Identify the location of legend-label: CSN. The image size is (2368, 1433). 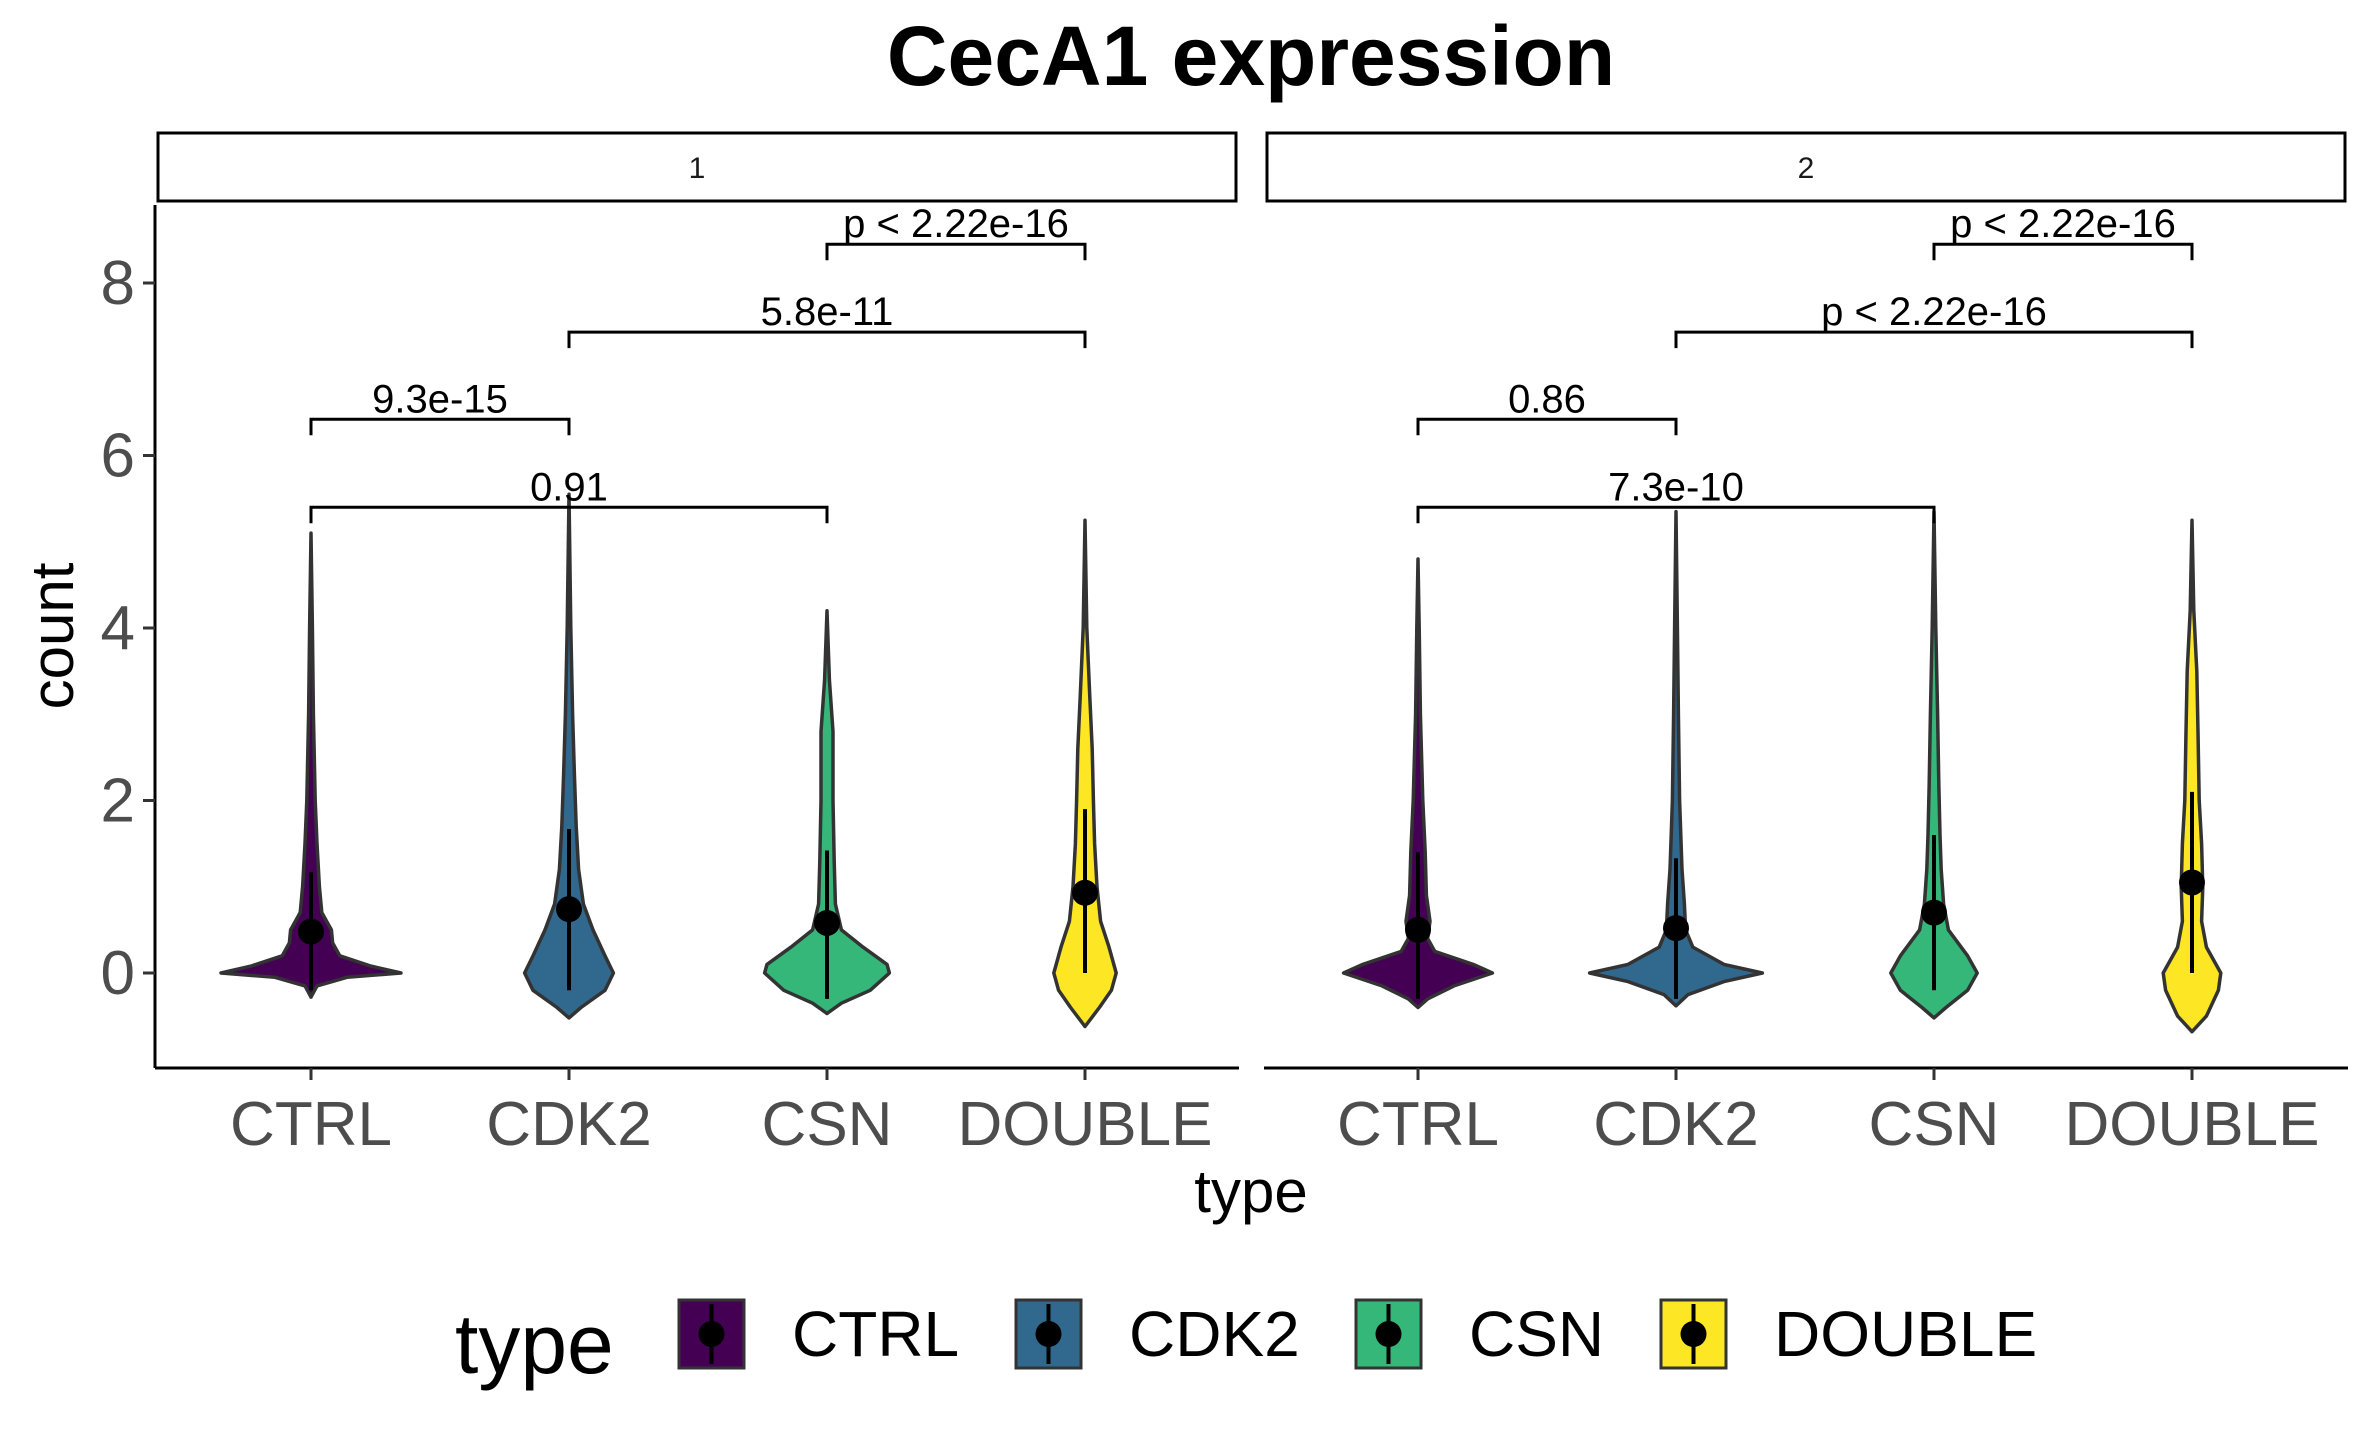
(1536, 1334).